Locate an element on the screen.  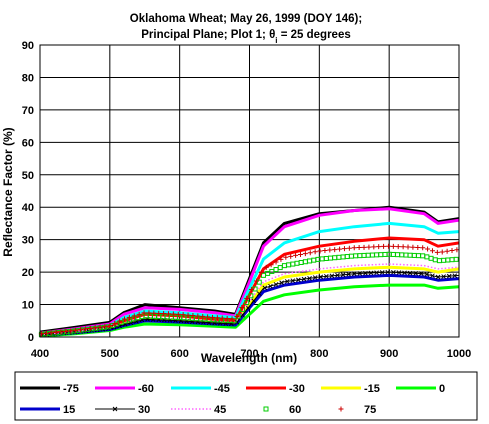
y-tick-label-0: 0 is located at coordinates (31, 338).